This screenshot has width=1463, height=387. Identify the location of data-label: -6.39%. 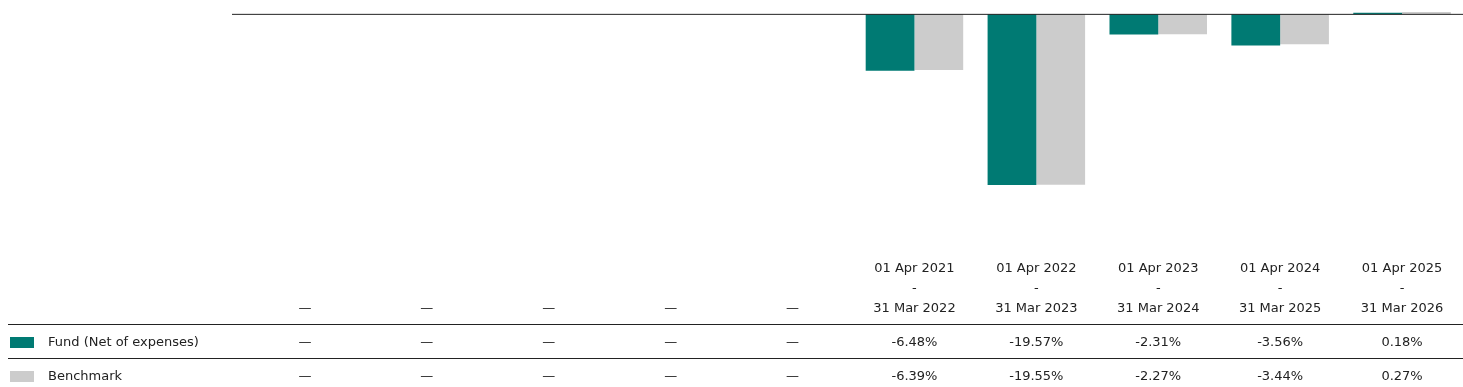
(914, 376).